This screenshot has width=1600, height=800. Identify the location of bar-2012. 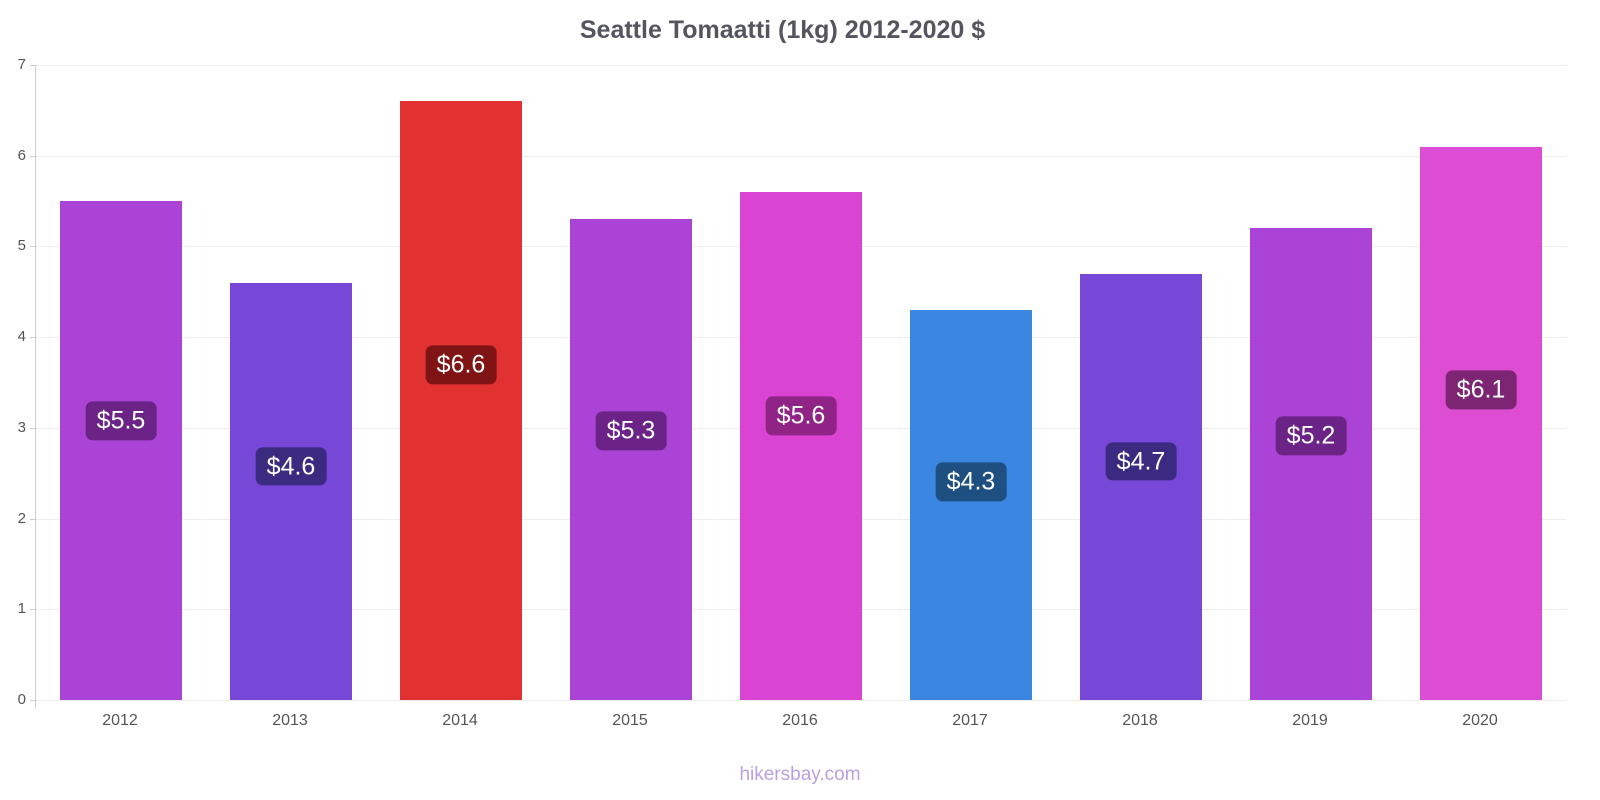
(121, 450).